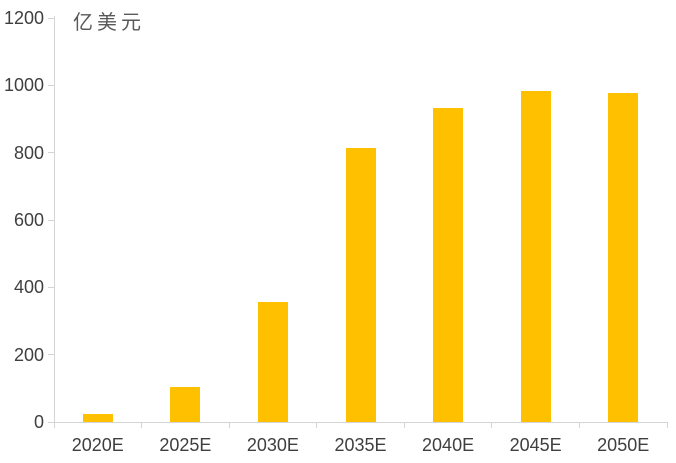 The height and width of the screenshot is (463, 676). I want to click on x-tick-label: 2050E, so click(623, 445).